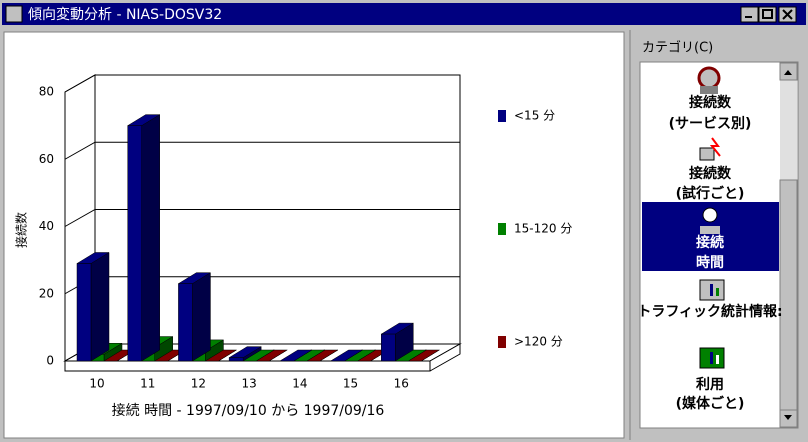  Describe the element at coordinates (712, 290) in the screenshot. I see `icon-traffic` at that location.